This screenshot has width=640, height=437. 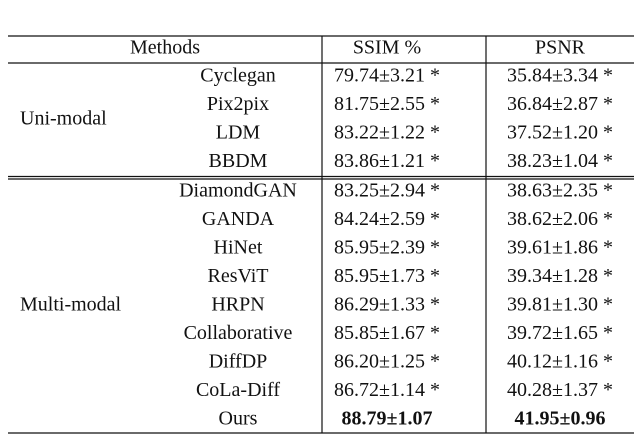 What do you see at coordinates (560, 390) in the screenshot?
I see `psnr-cell: 40.28±1.37 *` at bounding box center [560, 390].